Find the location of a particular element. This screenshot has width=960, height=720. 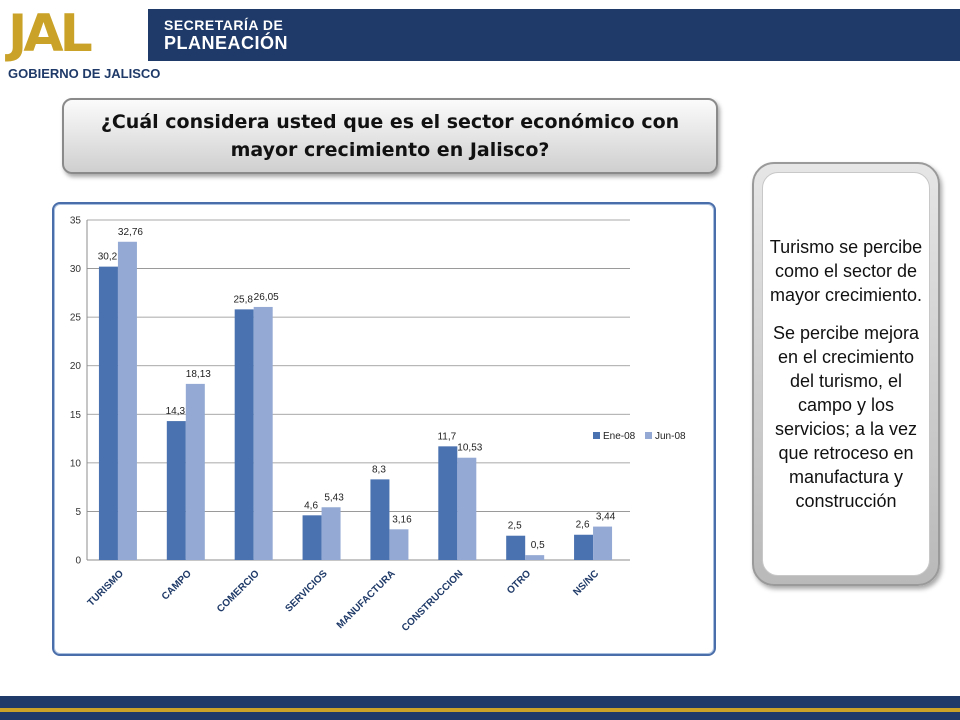

data-label-jun08-2: 26,05 is located at coordinates (266, 297).